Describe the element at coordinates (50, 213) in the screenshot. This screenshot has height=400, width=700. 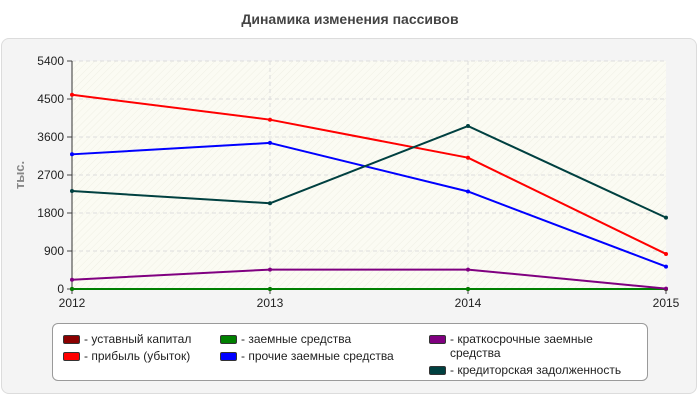
I see `y-tick-label: 1800` at that location.